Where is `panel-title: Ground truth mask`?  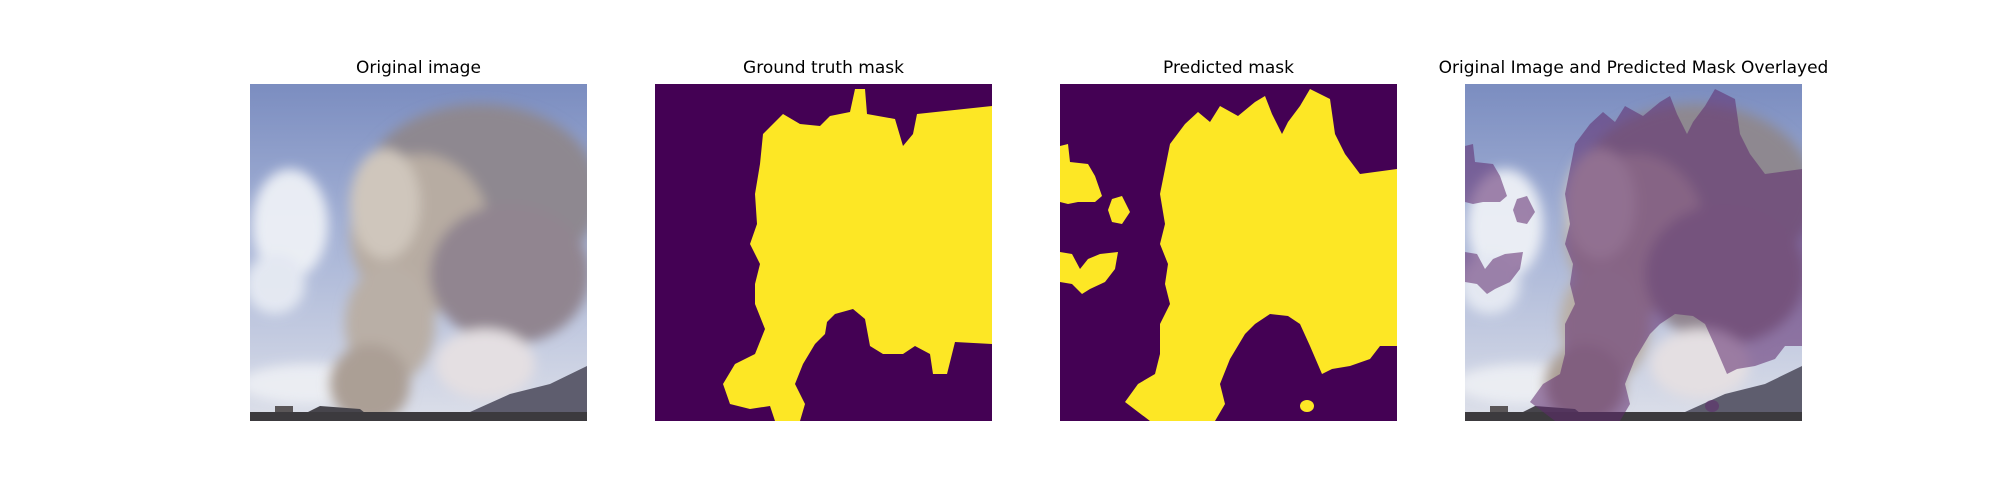 panel-title: Ground truth mask is located at coordinates (823, 68).